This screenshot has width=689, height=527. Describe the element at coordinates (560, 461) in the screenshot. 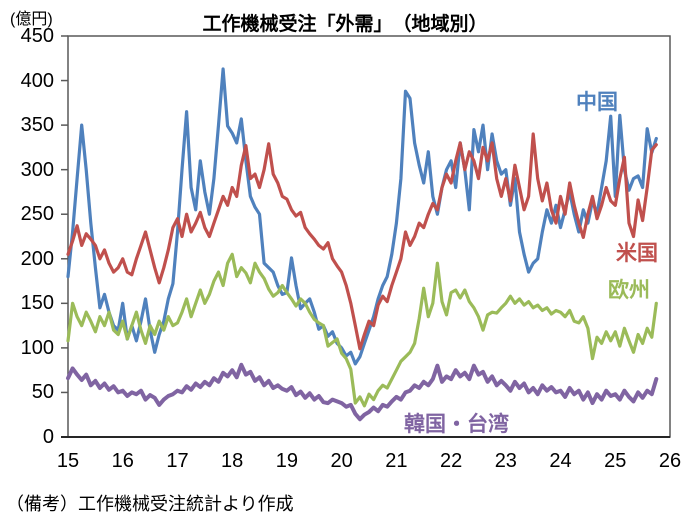

I see `x-tick-label: 24` at that location.